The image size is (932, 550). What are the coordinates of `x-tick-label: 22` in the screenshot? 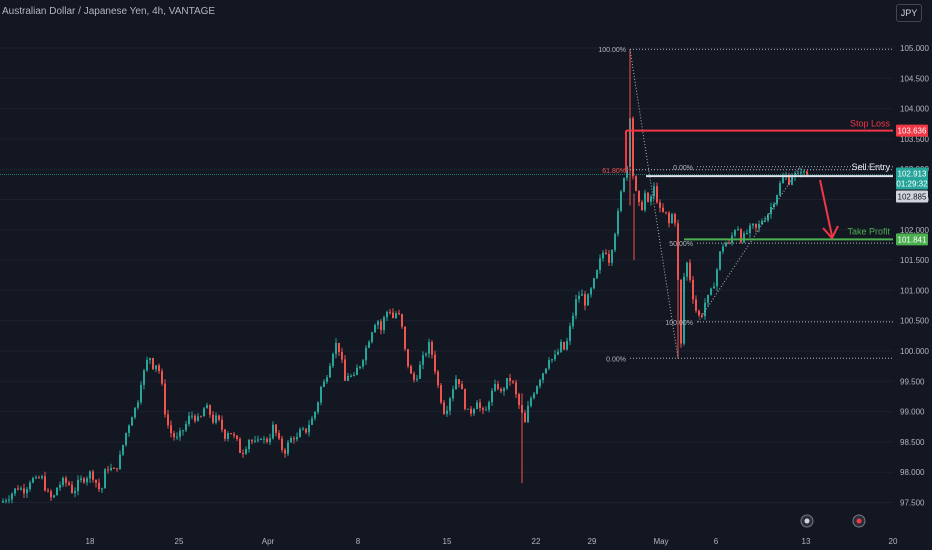 It's located at (536, 541).